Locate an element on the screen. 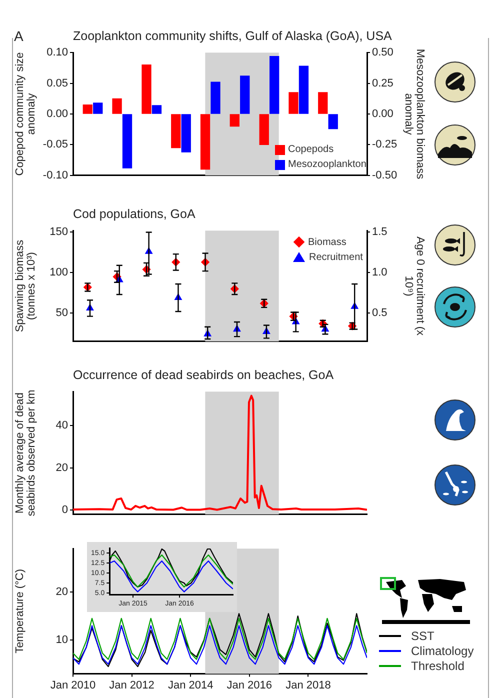 The width and height of the screenshot is (490, 698). legend-label: Mesozooplankton is located at coordinates (327, 165).